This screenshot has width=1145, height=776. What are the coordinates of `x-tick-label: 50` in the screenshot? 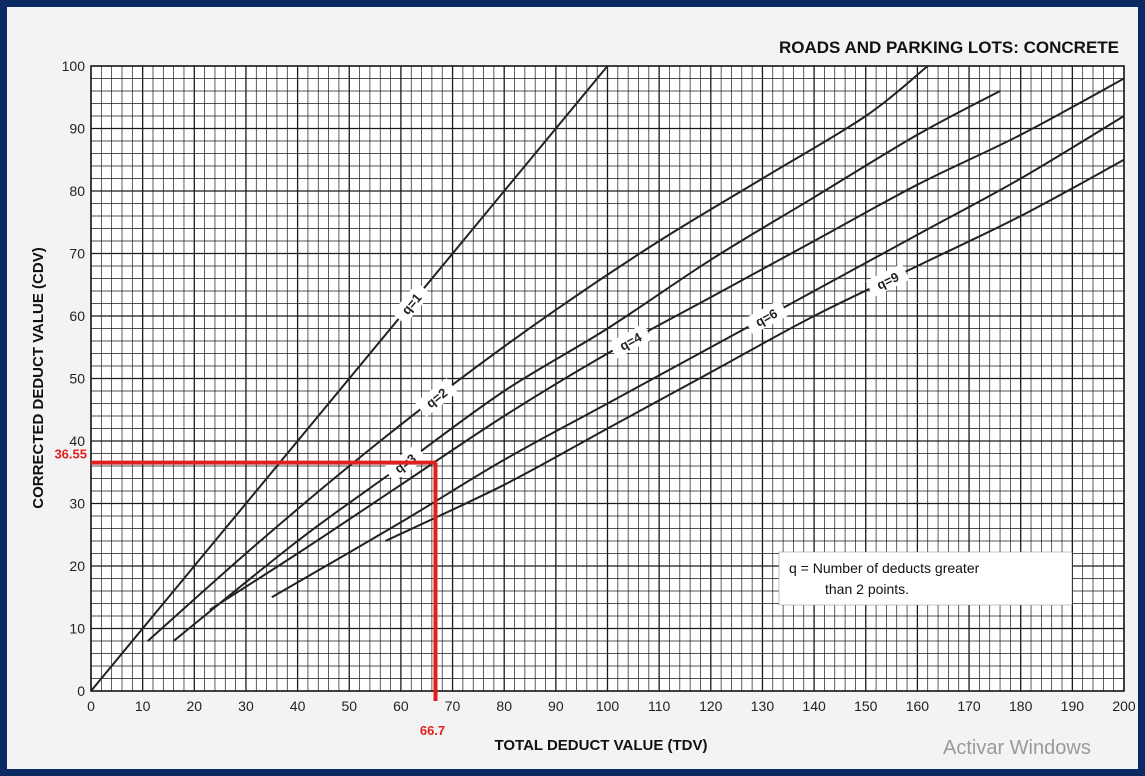 It's located at (349, 706).